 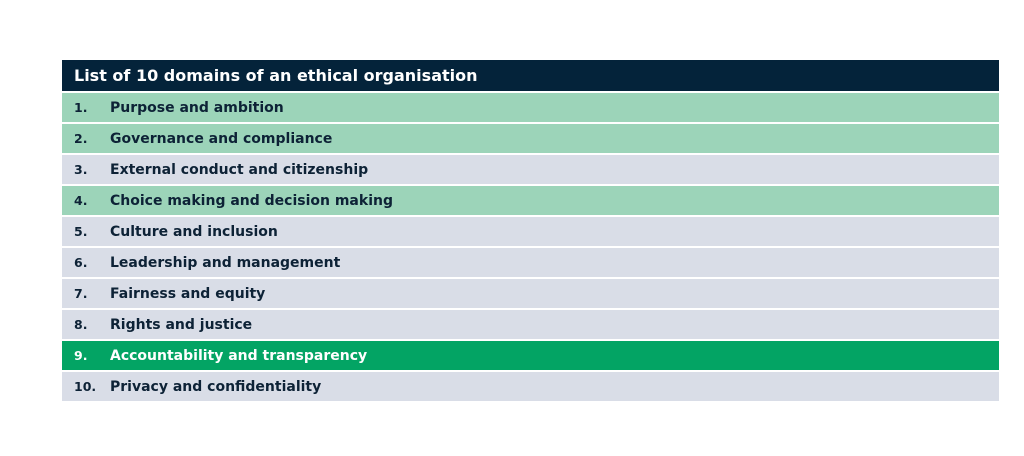 I want to click on row-label: Choice making and decision making, so click(x=251, y=200).